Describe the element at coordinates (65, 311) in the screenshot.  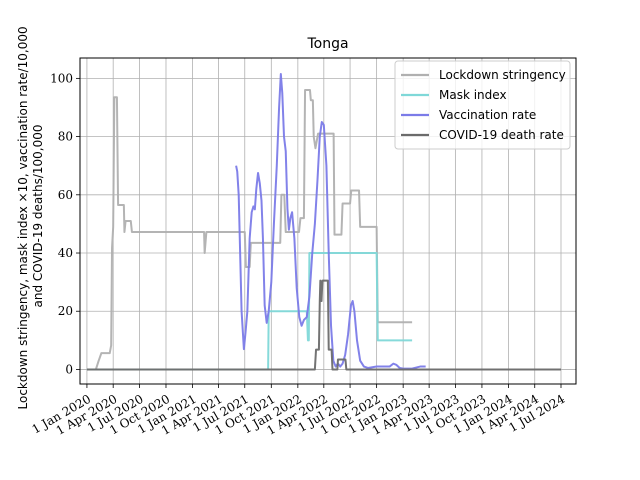
I see `y-tick-label: 20` at that location.